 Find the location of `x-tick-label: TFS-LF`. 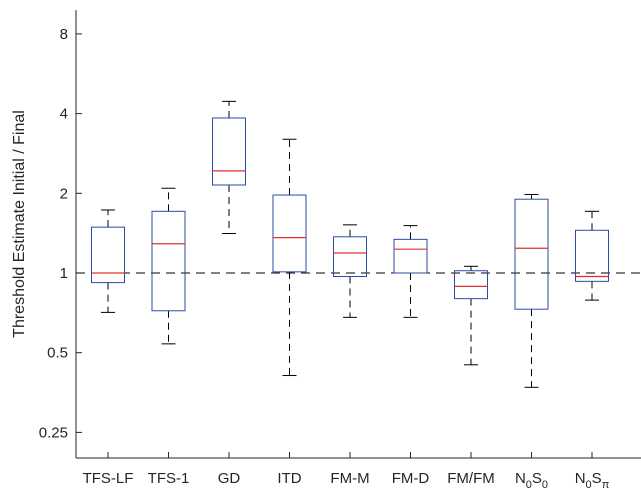

x-tick-label: TFS-LF is located at coordinates (108, 478).